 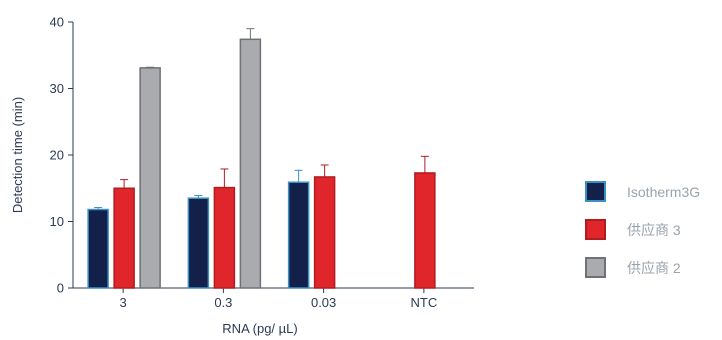 What do you see at coordinates (279, 299) in the screenshot?
I see `x-ticks: 3 0.3 0.03 NTC` at bounding box center [279, 299].